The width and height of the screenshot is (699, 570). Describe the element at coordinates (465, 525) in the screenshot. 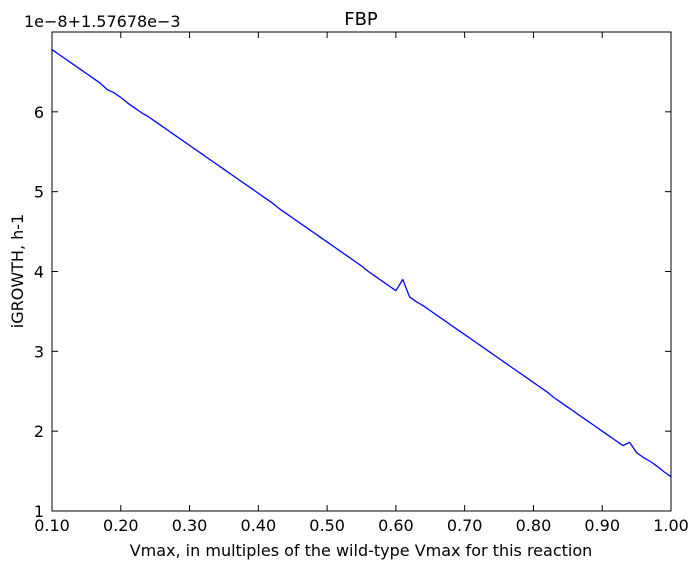

I see `x-tick-label: 0.70` at that location.